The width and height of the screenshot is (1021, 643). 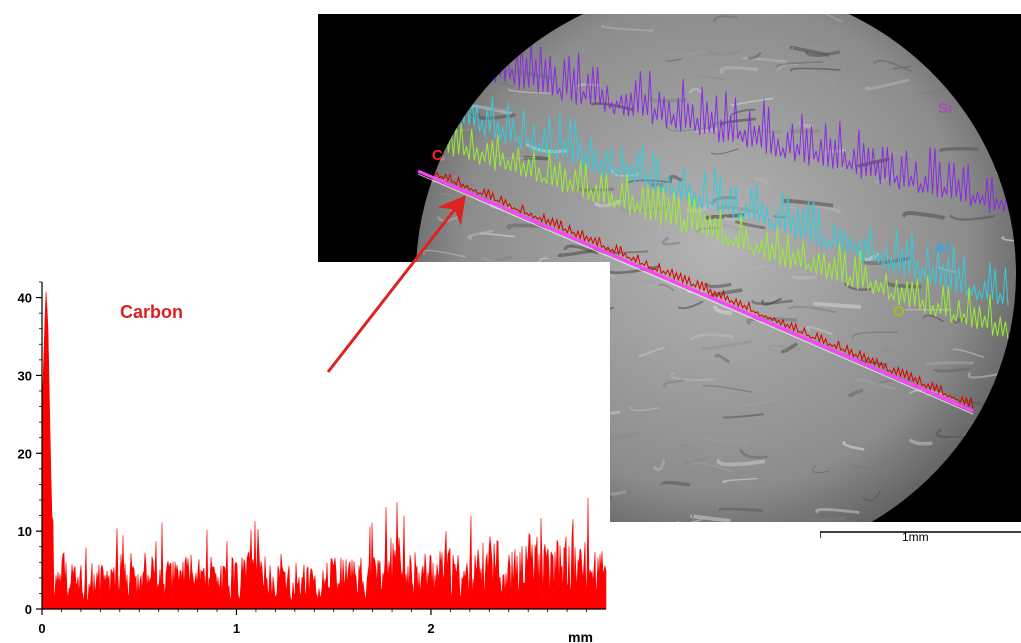 I want to click on chart-title: Carbon, so click(x=151, y=312).